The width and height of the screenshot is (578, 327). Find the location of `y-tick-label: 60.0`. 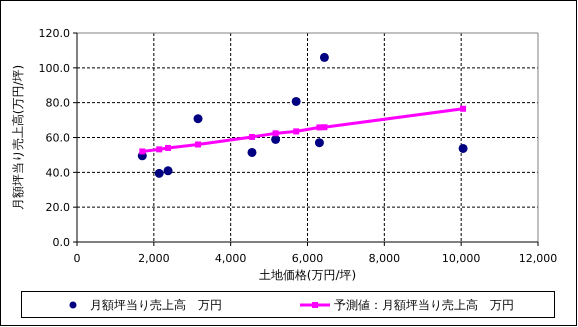

y-tick-label: 60.0 is located at coordinates (58, 138).